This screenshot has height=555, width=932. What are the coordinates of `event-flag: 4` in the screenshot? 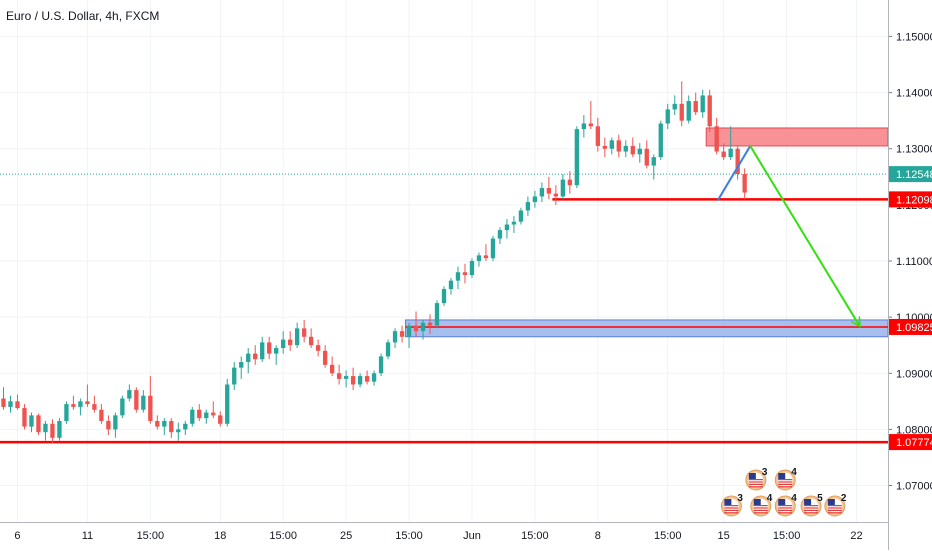 It's located at (785, 479).